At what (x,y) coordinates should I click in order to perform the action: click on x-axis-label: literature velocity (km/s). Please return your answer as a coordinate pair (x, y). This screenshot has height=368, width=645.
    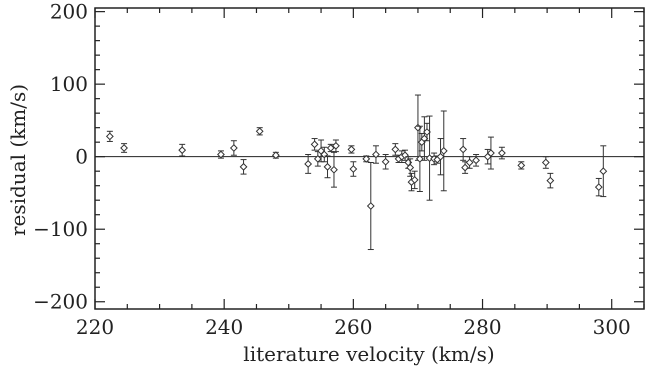
    Looking at the image, I should click on (368, 354).